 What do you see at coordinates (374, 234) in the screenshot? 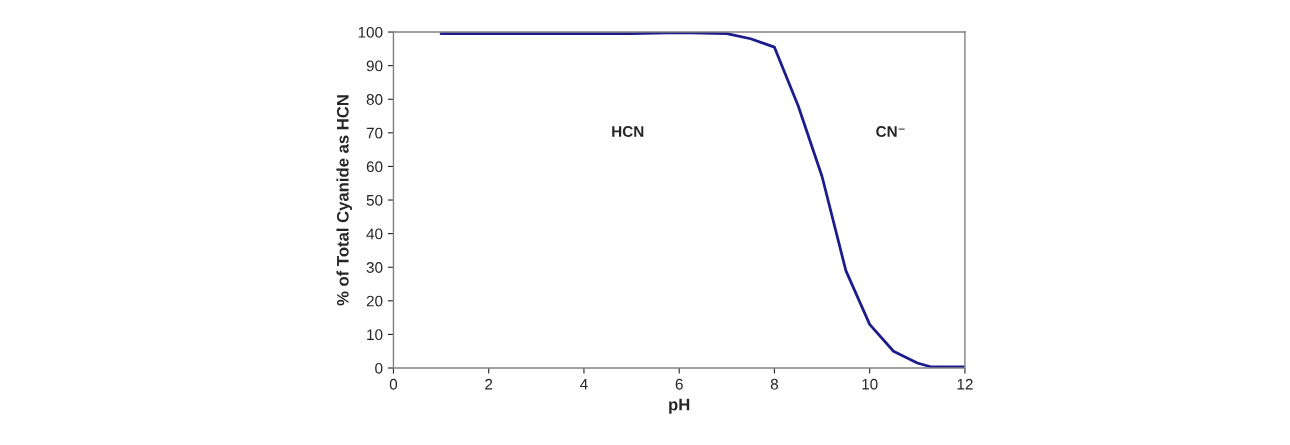
I see `y-tick-label: 40` at bounding box center [374, 234].